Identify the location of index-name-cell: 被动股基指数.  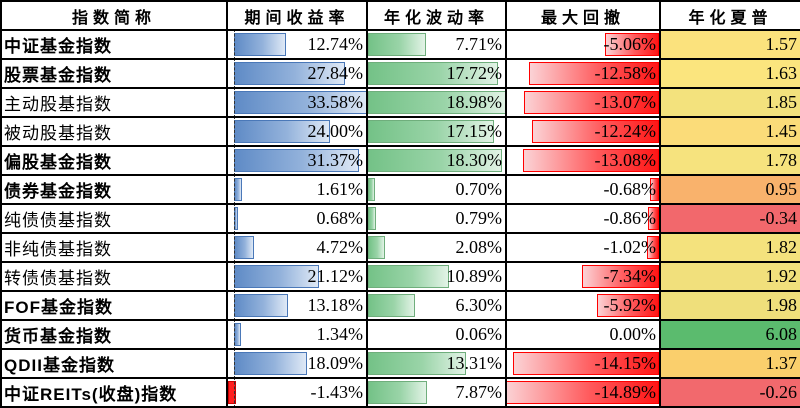
(114, 131).